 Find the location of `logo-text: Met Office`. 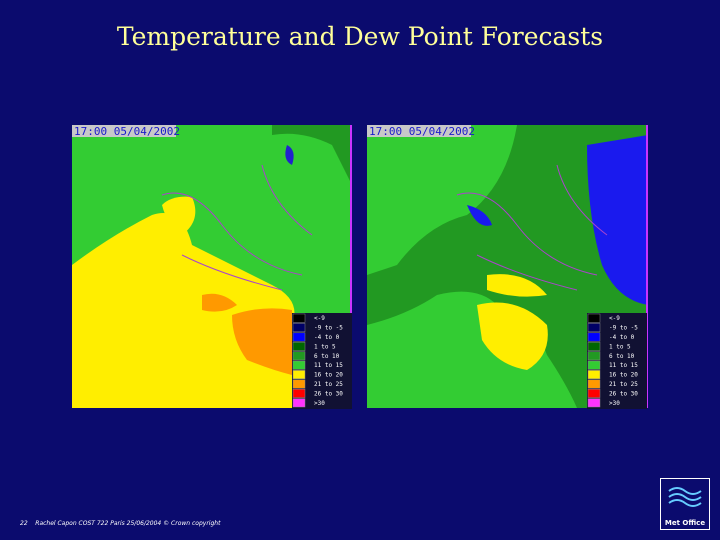

logo-text: Met Office is located at coordinates (685, 523).